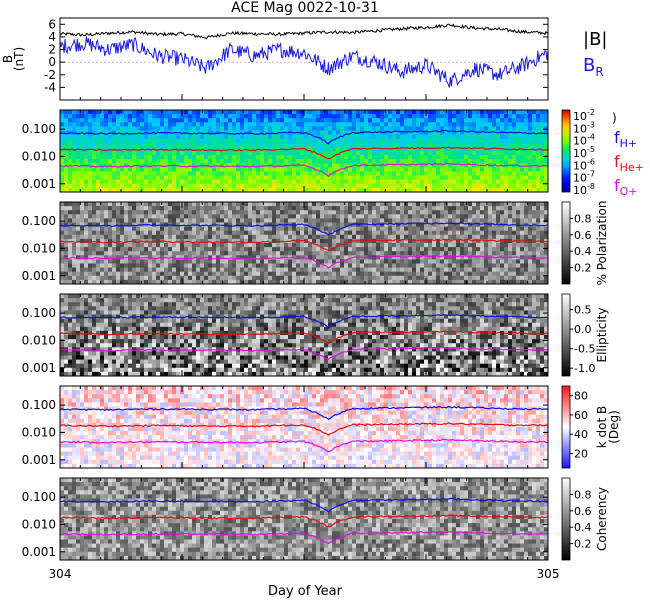 Image resolution: width=650 pixels, height=600 pixels. What do you see at coordinates (581, 415) in the screenshot?
I see `colorbar-tick-label: 60` at bounding box center [581, 415].